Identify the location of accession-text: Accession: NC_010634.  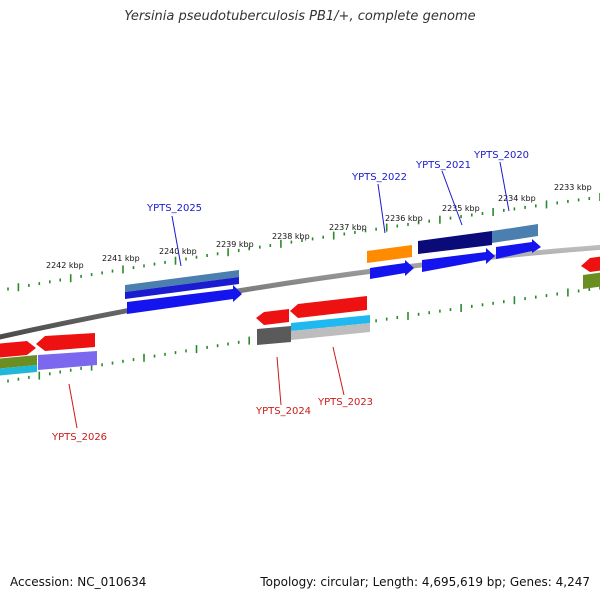
(78, 582).